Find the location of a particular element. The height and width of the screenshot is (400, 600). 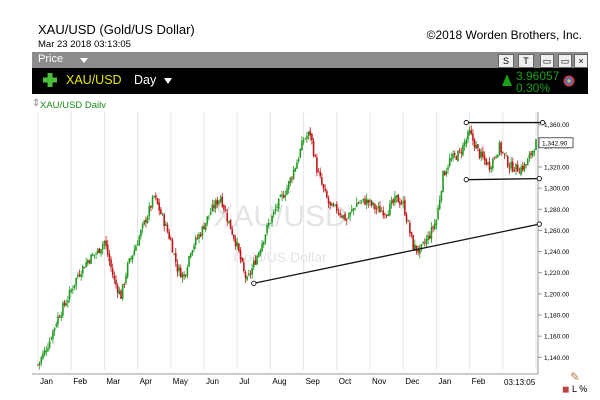

settings-icon is located at coordinates (569, 81).